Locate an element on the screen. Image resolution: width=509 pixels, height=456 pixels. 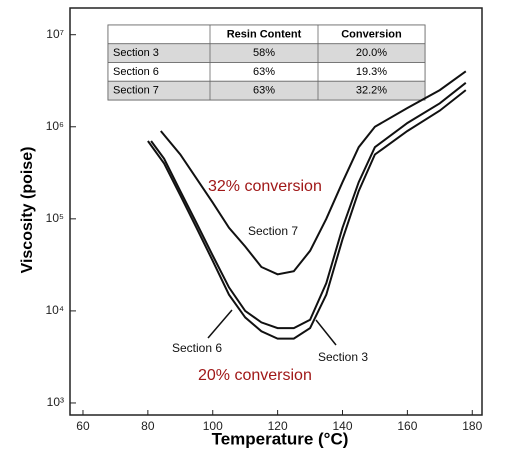
curve-label: Section 6 is located at coordinates (197, 348).